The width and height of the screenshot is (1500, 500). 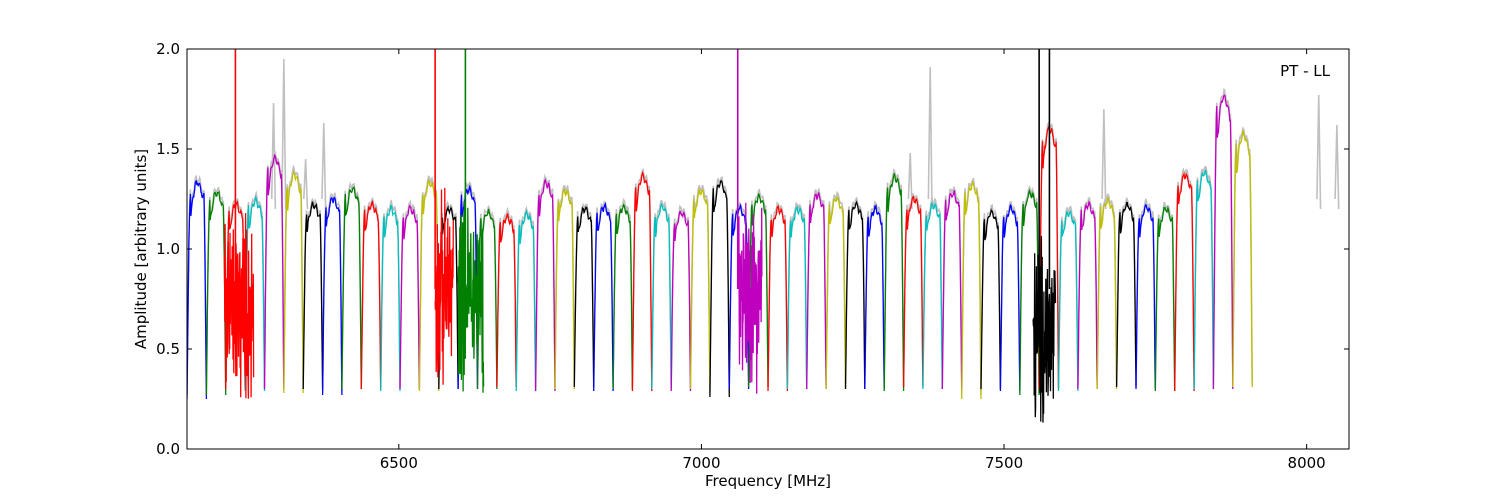 What do you see at coordinates (701, 463) in the screenshot?
I see `x-tick-label: 7000` at bounding box center [701, 463].